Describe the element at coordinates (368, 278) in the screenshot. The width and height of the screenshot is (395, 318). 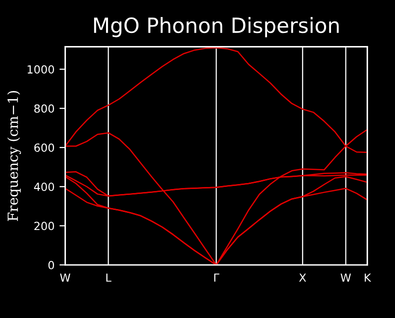
I see `x-tick-label: K` at that location.